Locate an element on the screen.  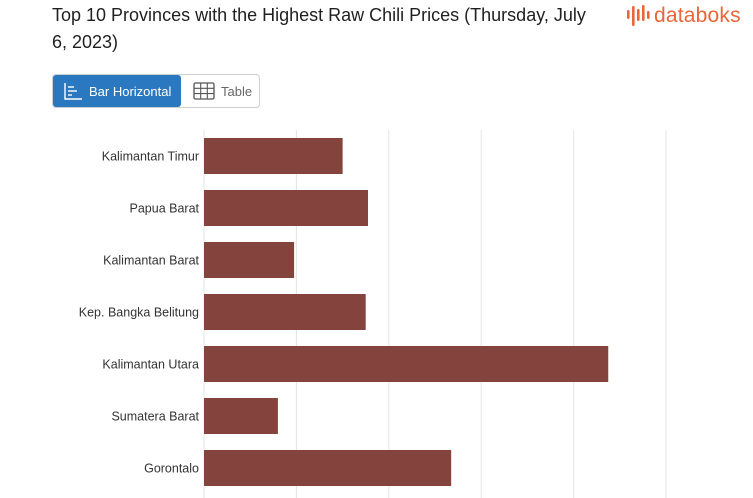
bar-horizontal-button: Bar Horizontal is located at coordinates (117, 91).